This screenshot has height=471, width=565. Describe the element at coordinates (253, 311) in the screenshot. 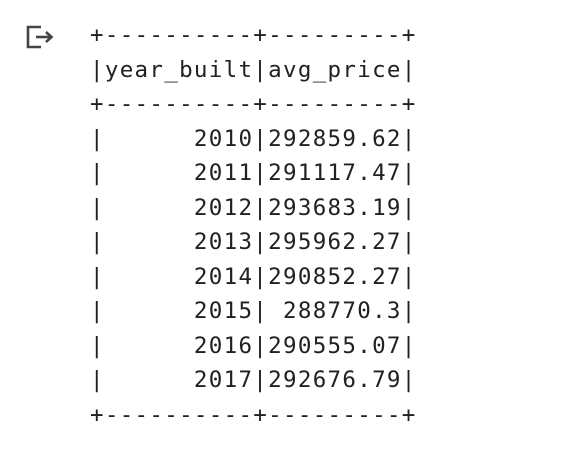

I see `table-row: | 2015| 288770.3|` at that location.